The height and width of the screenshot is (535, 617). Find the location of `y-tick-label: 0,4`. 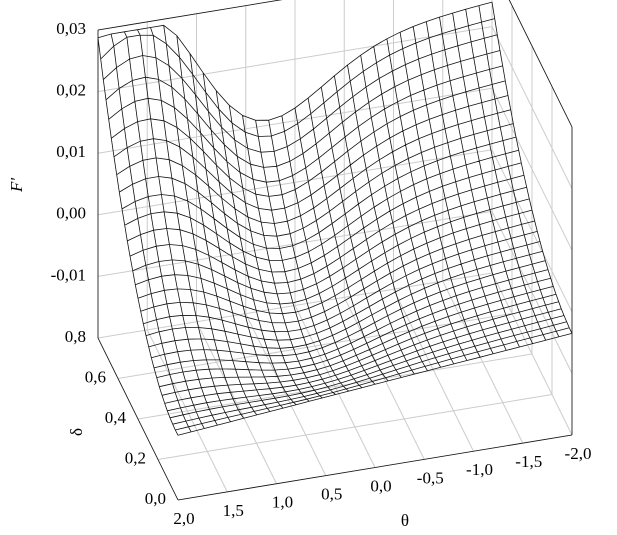

y-tick-label: 0,4 is located at coordinates (116, 417).